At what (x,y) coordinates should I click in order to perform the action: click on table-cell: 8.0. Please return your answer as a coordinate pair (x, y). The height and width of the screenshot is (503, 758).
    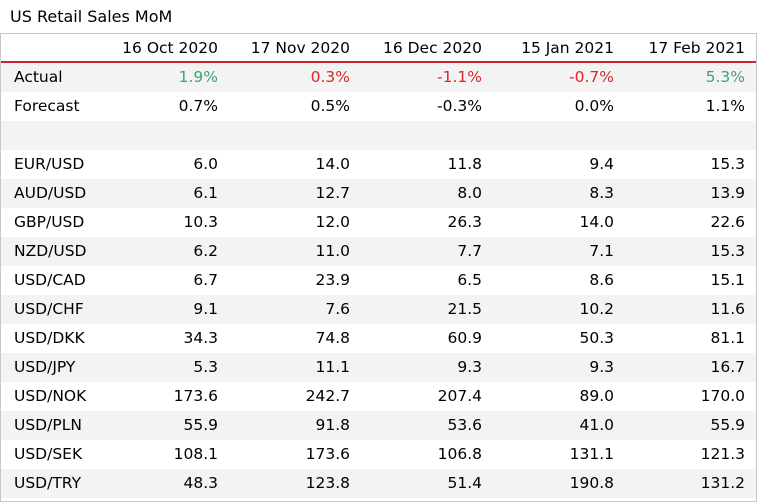
    Looking at the image, I should click on (469, 193).